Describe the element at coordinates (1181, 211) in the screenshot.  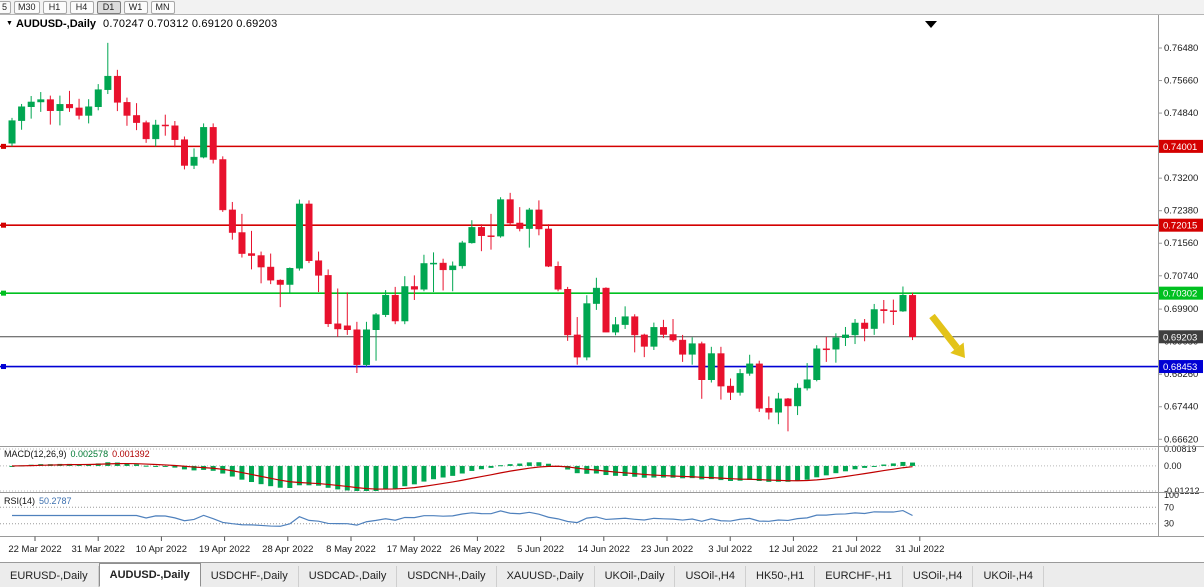
I see `price-scale-label: 0.72380` at that location.